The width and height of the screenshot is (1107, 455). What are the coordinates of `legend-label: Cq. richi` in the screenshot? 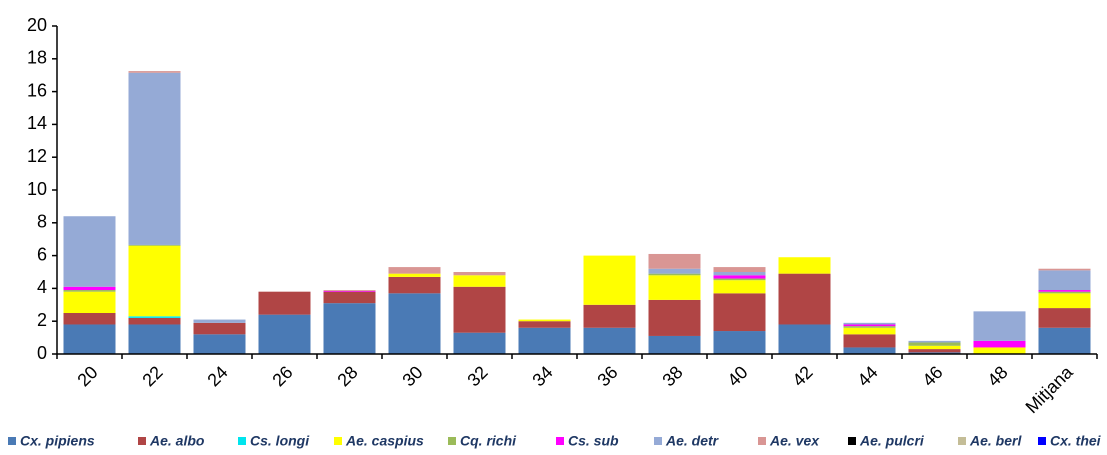 It's located at (488, 441).